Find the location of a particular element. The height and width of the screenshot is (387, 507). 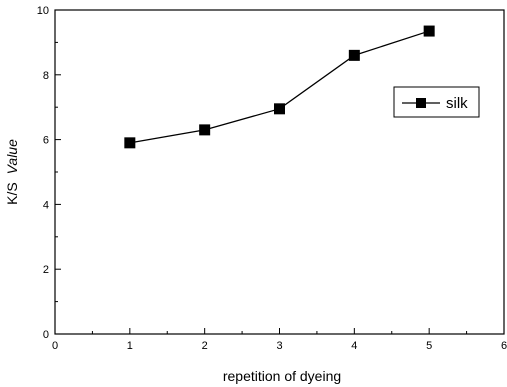

x-axis-ticks: 0 1 2 3 4 5 6 is located at coordinates (279, 340).